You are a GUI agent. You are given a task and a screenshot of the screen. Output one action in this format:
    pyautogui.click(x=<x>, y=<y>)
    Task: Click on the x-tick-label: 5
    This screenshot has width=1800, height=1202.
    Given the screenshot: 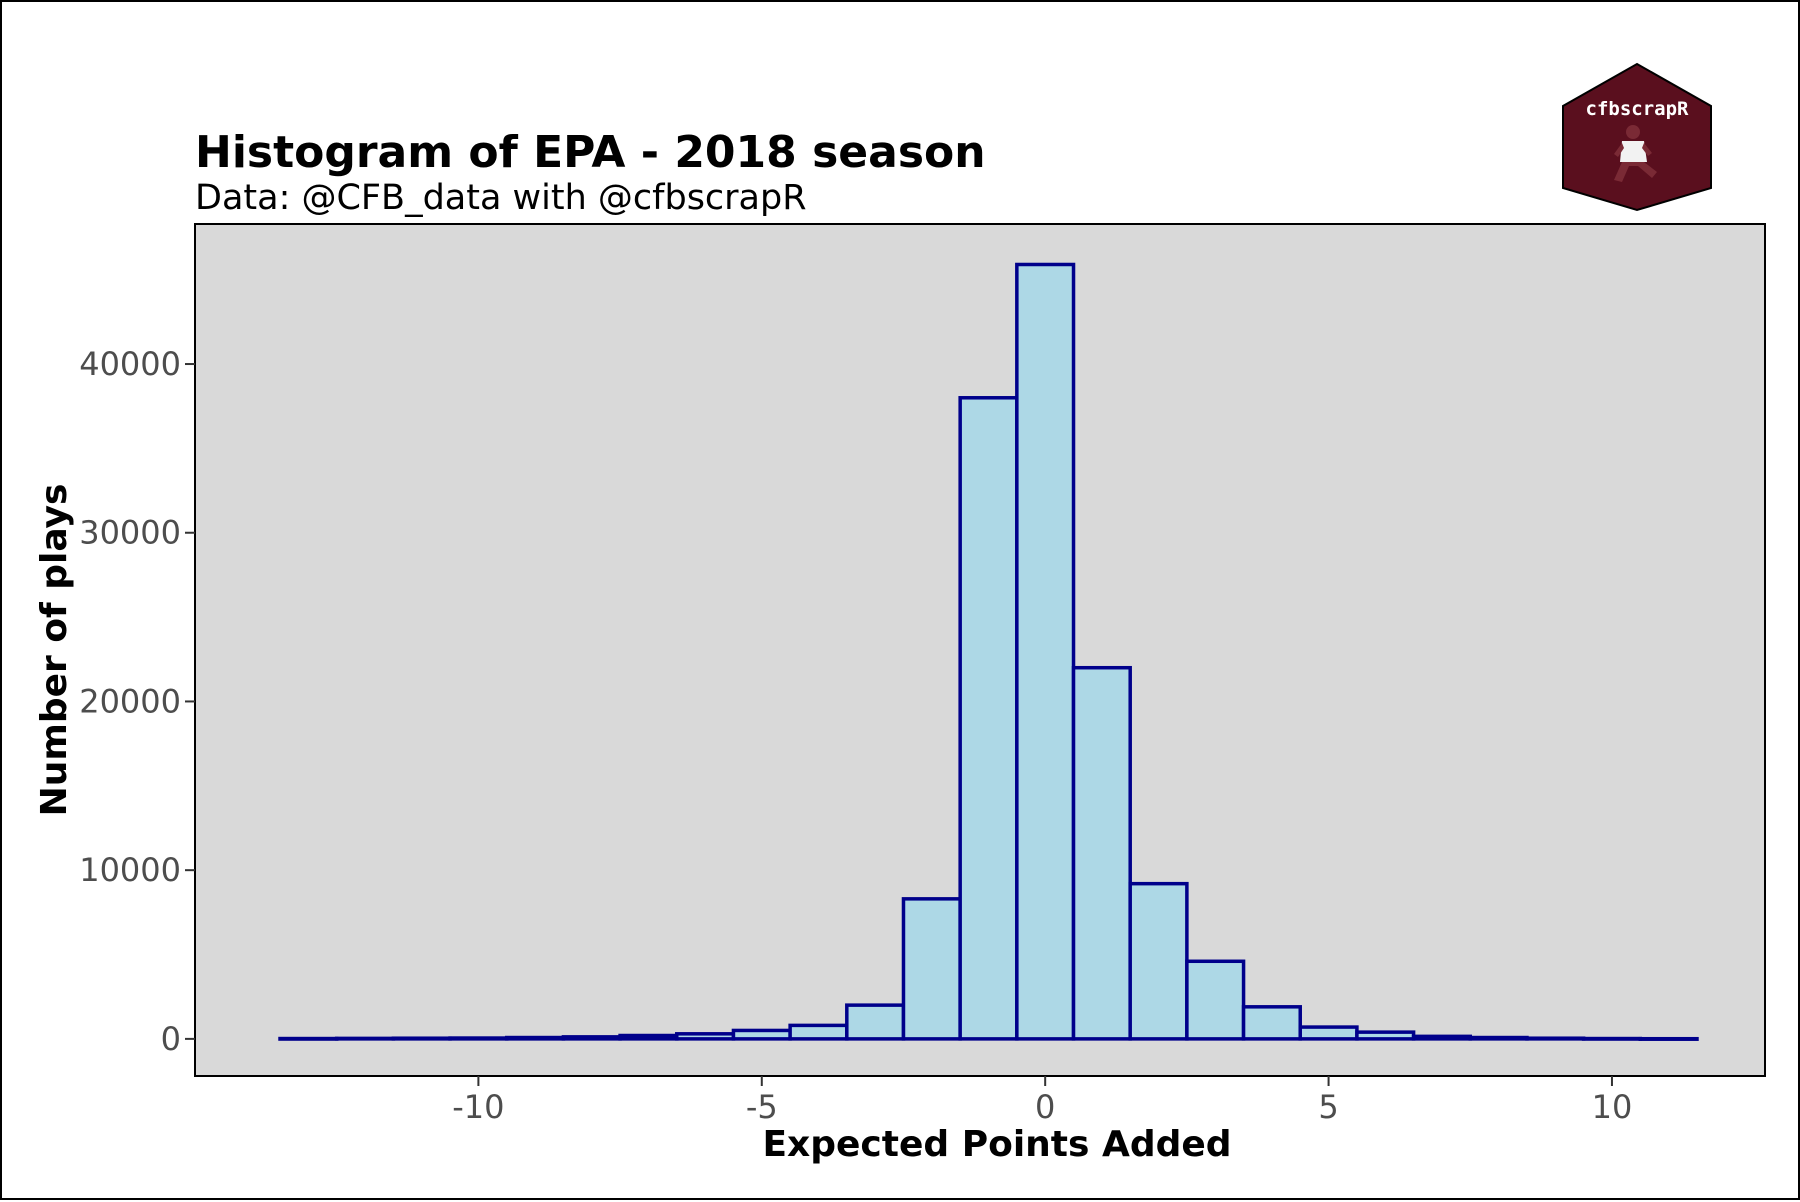 What is the action you would take?
    pyautogui.click(x=1328, y=1107)
    